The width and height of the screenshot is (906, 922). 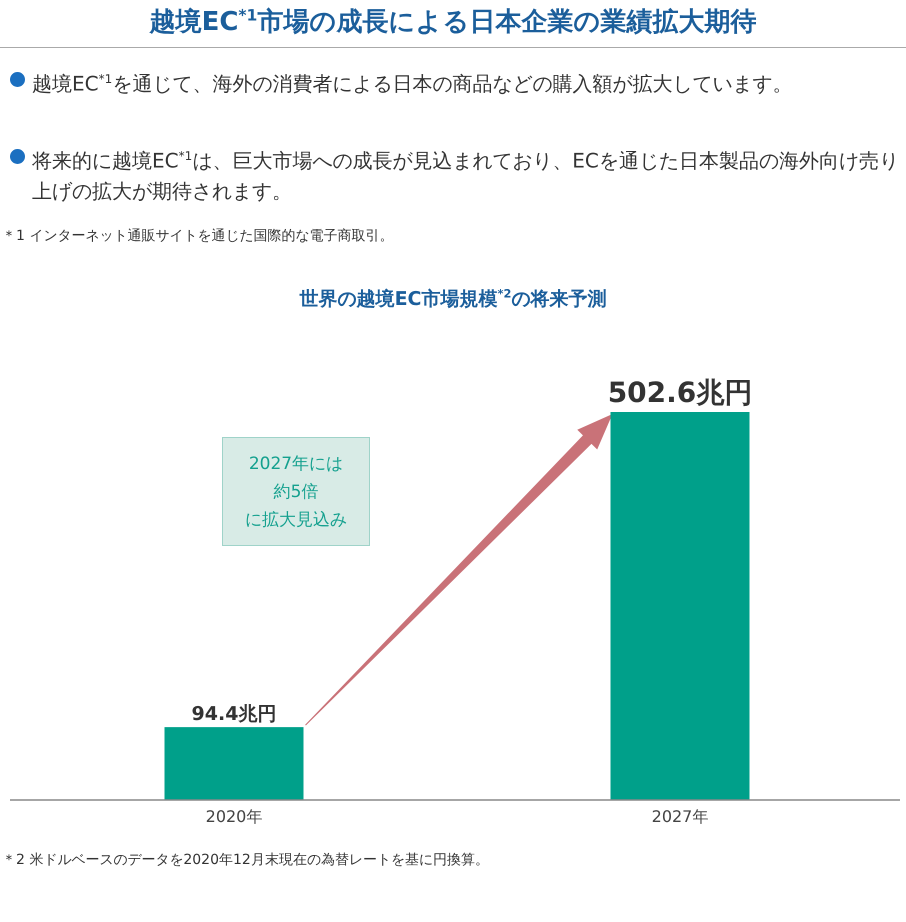 What do you see at coordinates (680, 392) in the screenshot?
I see `data-label: 502.6兆円` at bounding box center [680, 392].